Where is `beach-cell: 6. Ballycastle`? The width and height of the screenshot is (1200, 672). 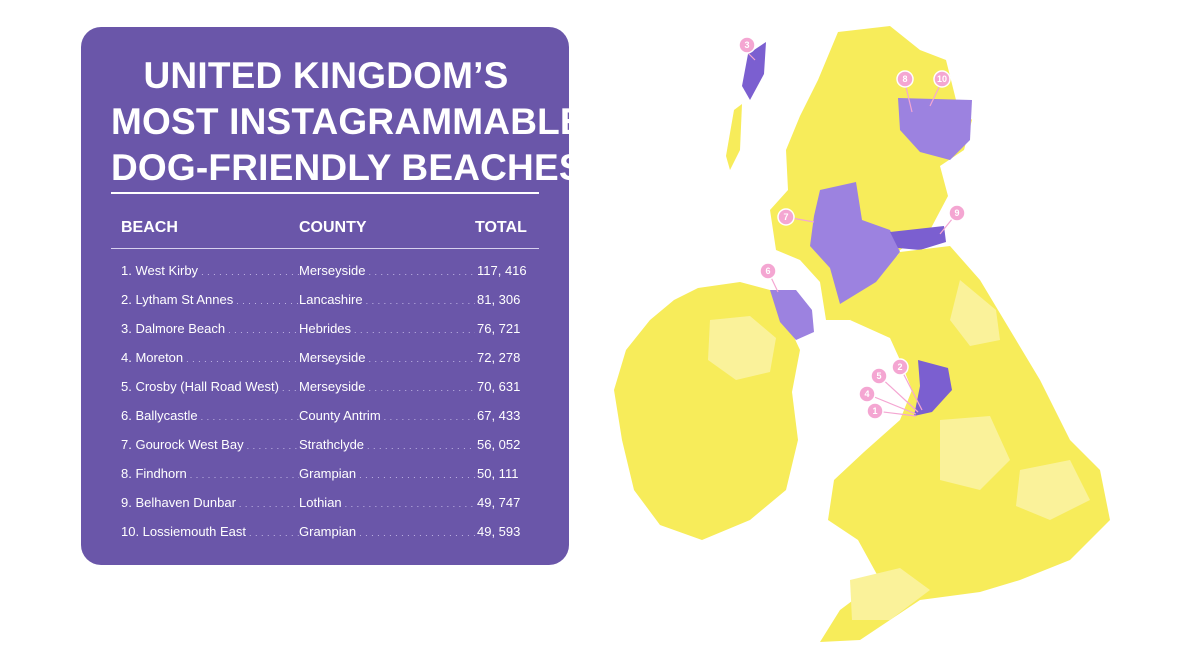 beach-cell: 6. Ballycastle is located at coordinates (210, 415).